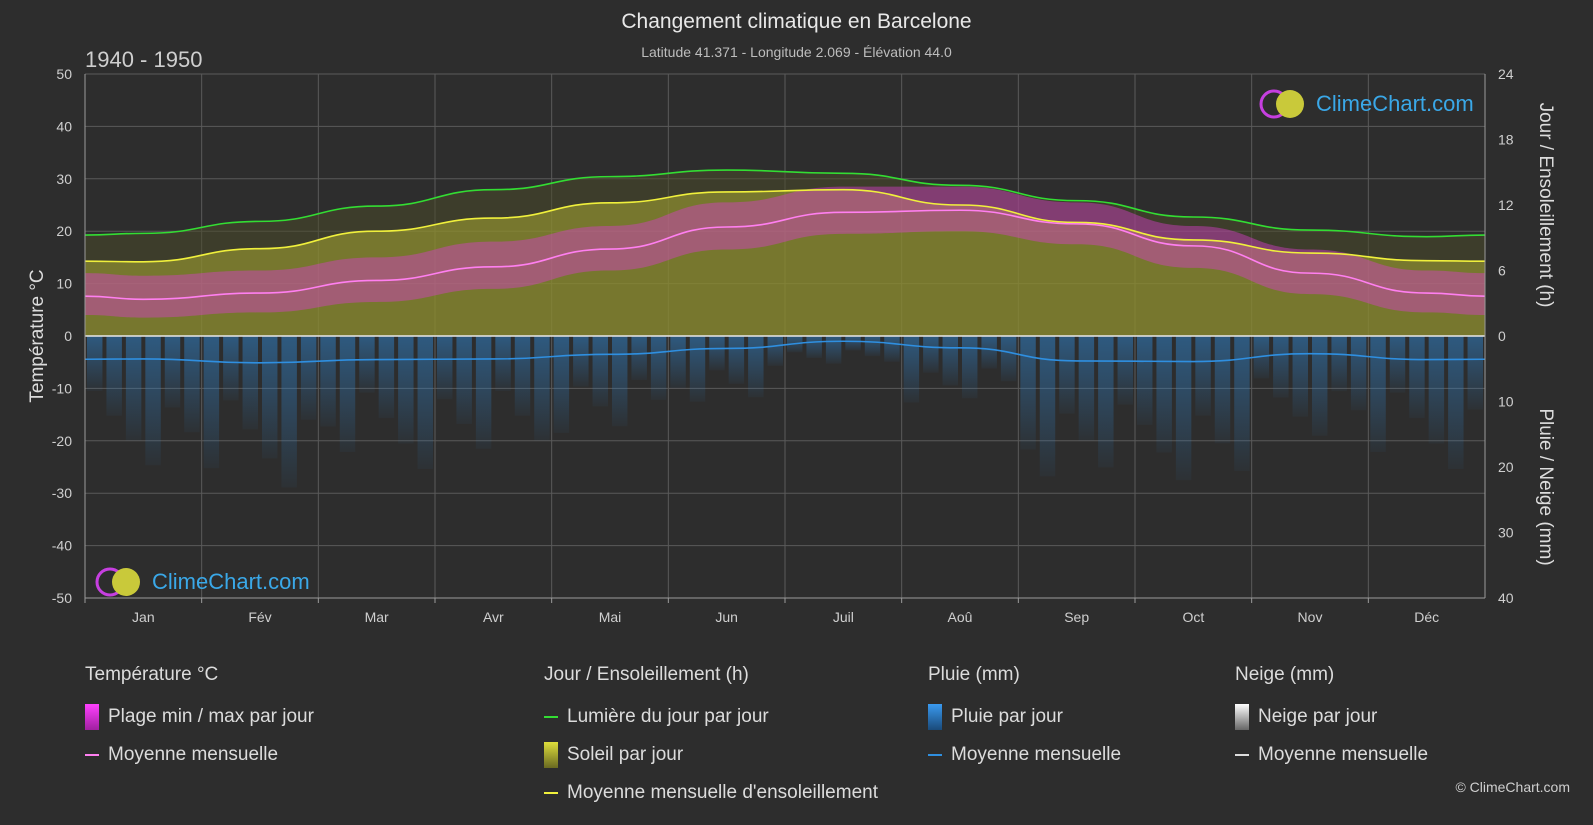 Image resolution: width=1593 pixels, height=825 pixels. What do you see at coordinates (62, 546) in the screenshot?
I see `y-left-tick-label: -40` at bounding box center [62, 546].